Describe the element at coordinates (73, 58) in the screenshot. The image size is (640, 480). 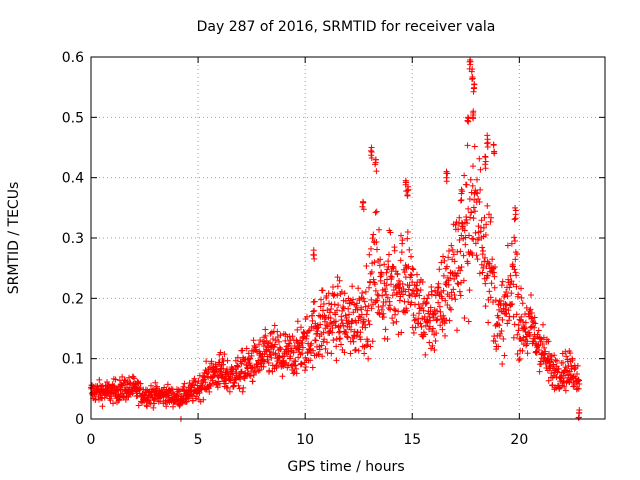
I see `y-tick-label: 0.6` at that location.